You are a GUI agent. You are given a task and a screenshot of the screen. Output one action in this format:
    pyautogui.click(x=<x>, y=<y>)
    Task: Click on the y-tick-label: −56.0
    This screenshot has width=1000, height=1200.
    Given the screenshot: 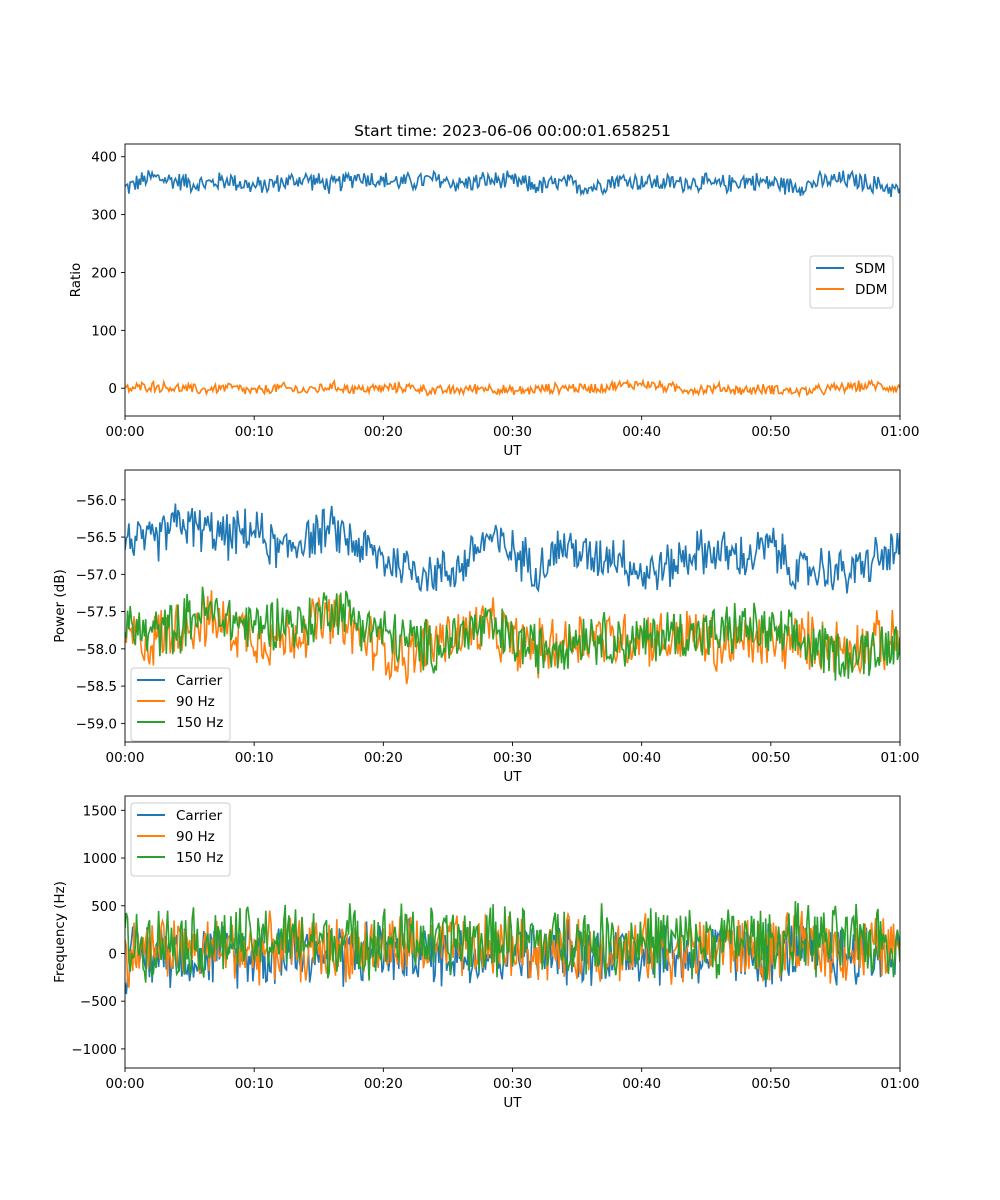 What is the action you would take?
    pyautogui.click(x=96, y=501)
    